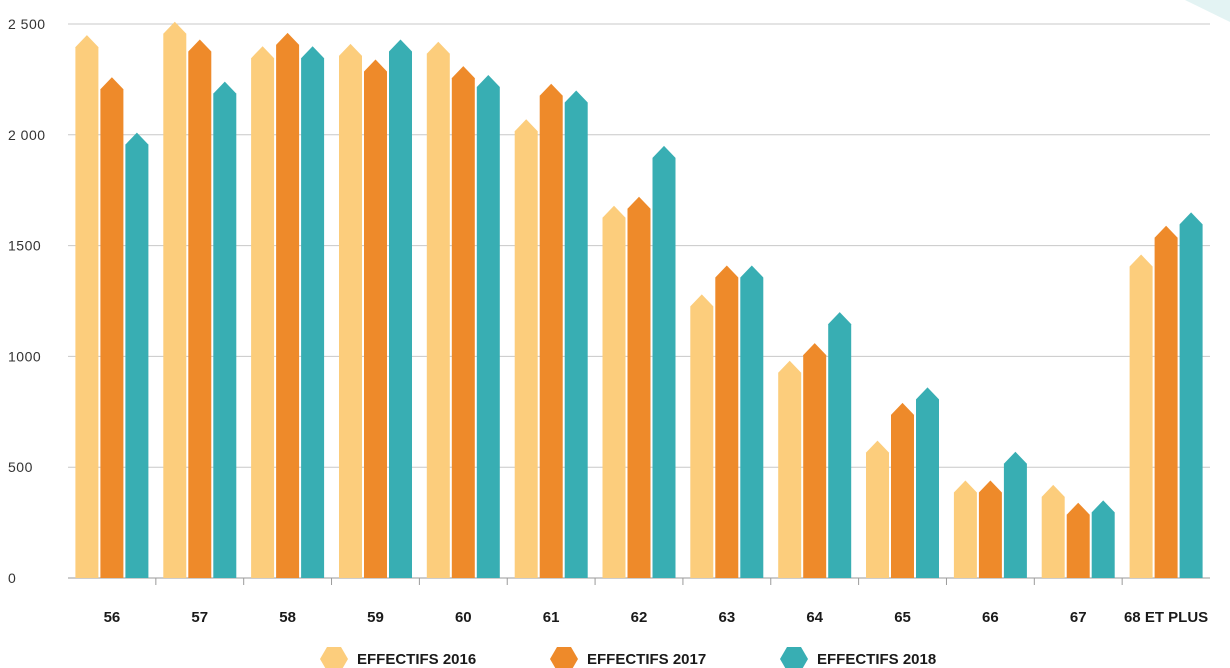  What do you see at coordinates (27, 135) in the screenshot?
I see `y-tick-label: 2 000` at bounding box center [27, 135].